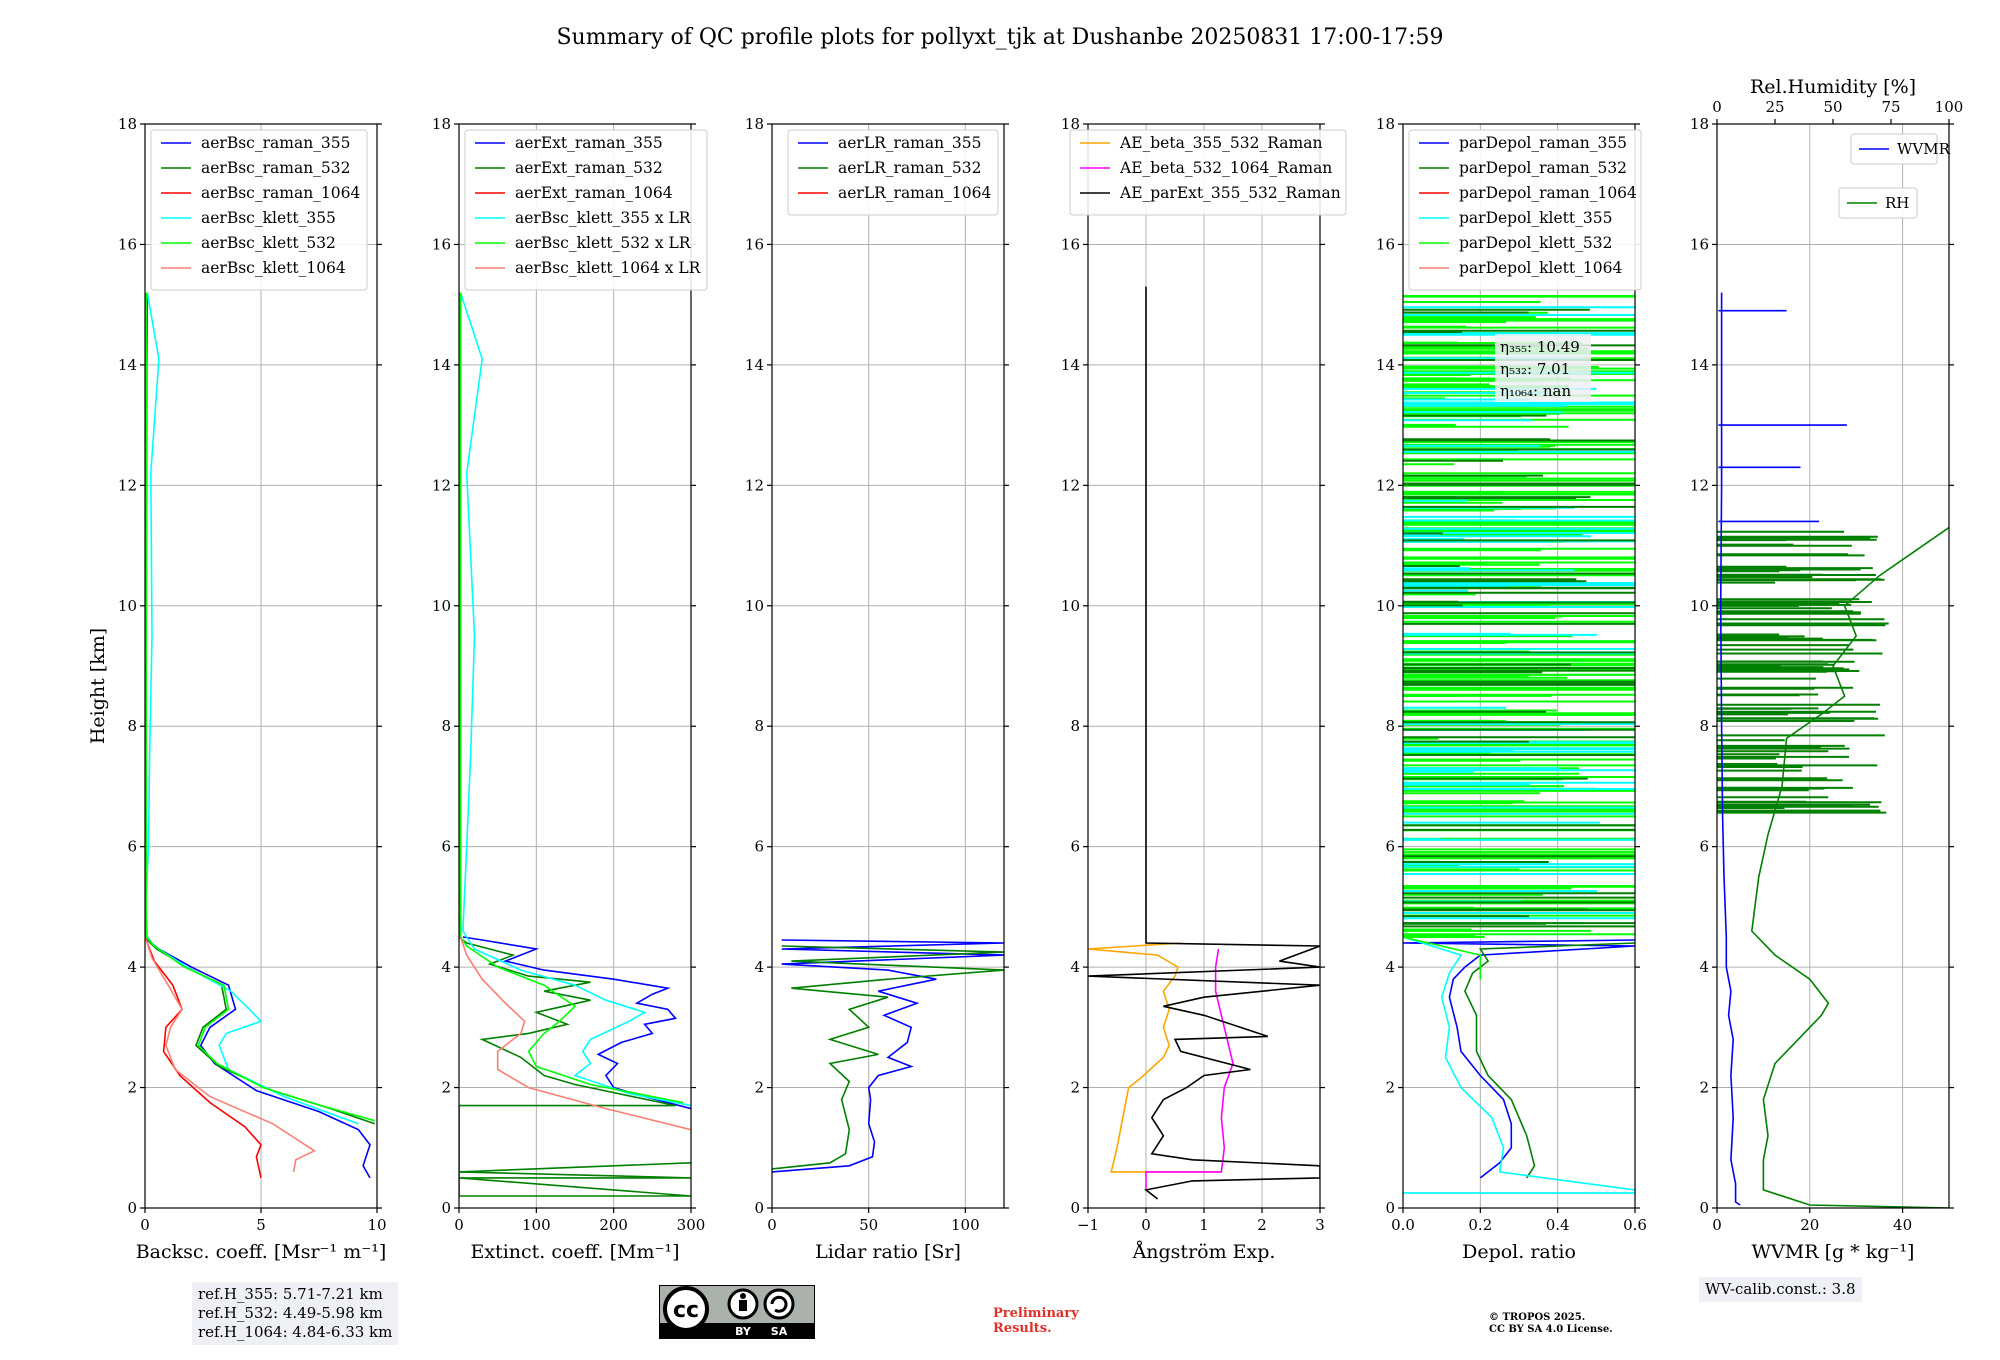 This screenshot has width=2000, height=1360. I want to click on plot-area-wv, so click(1833, 750).